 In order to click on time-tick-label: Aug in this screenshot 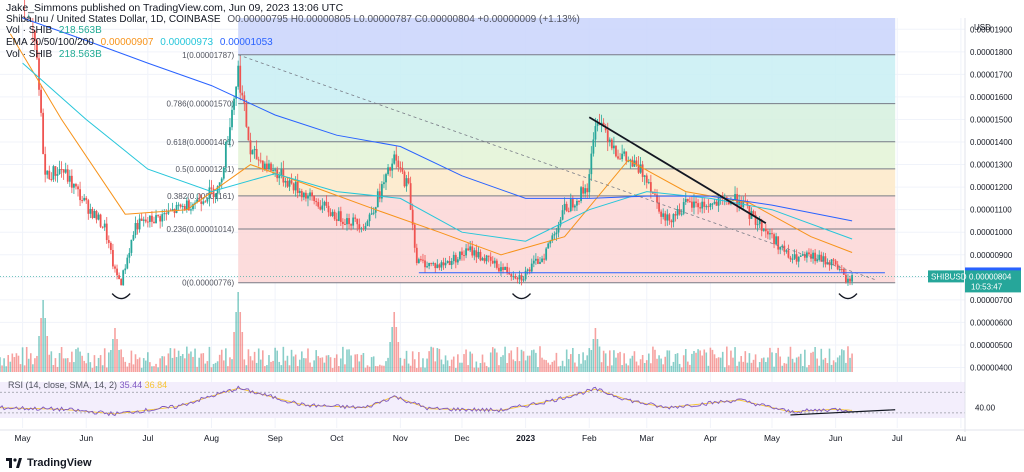, I will do `click(211, 438)`.